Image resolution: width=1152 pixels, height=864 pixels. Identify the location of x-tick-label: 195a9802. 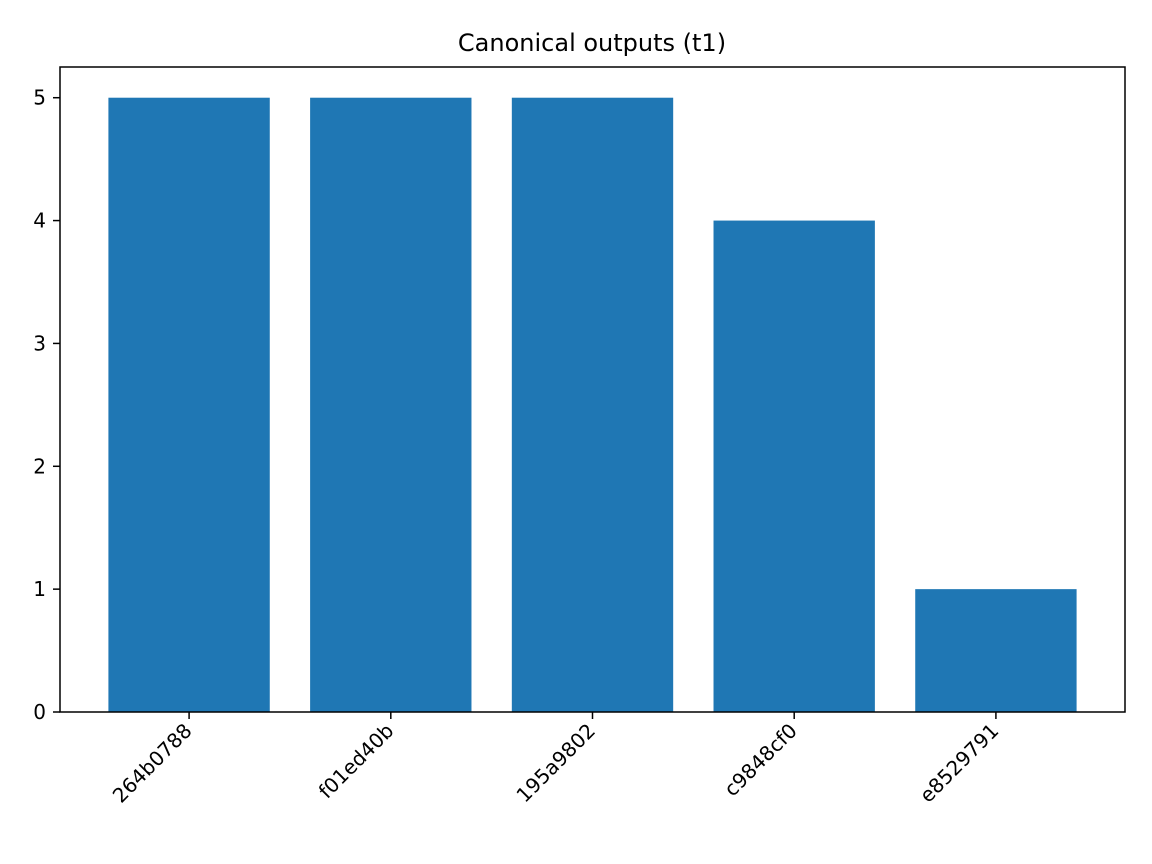
(555, 763).